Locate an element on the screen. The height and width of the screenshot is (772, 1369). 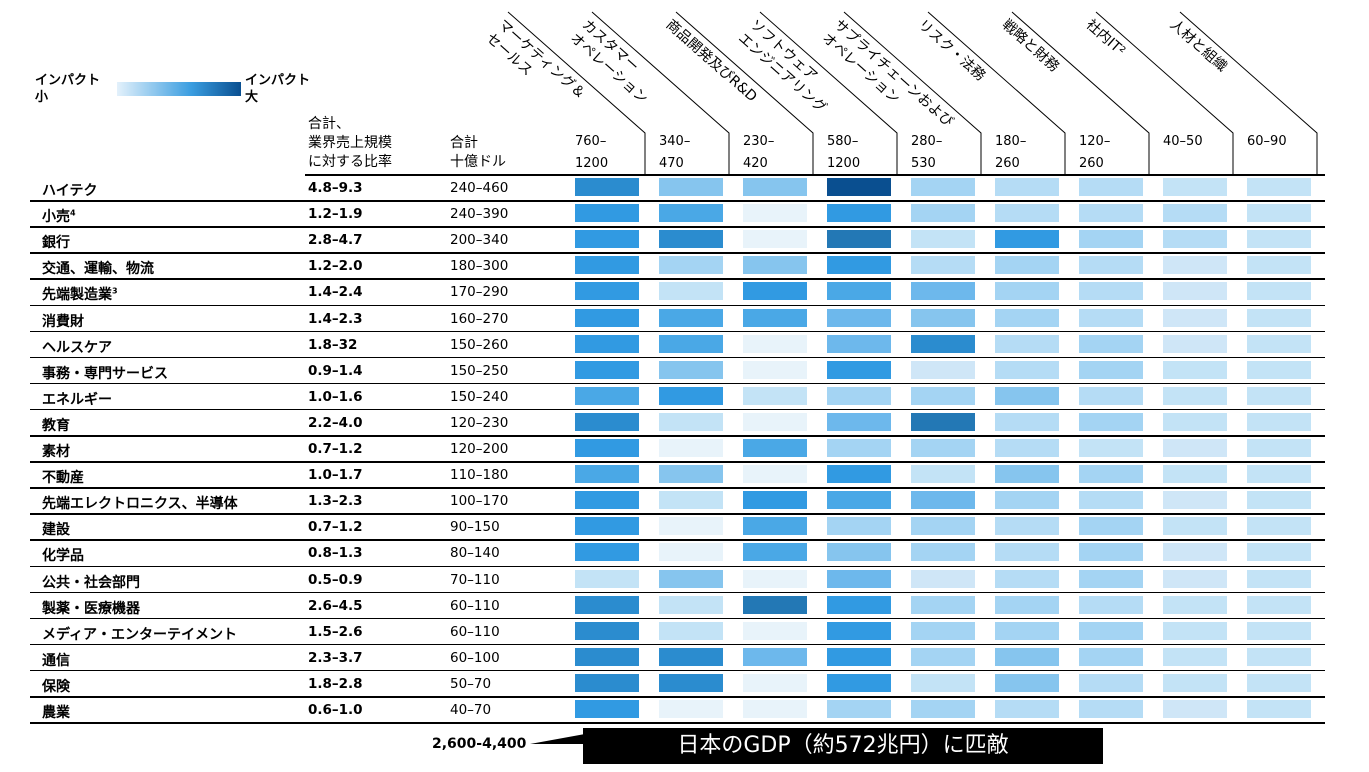
row-ratio: 2.3–3.7 is located at coordinates (335, 657).